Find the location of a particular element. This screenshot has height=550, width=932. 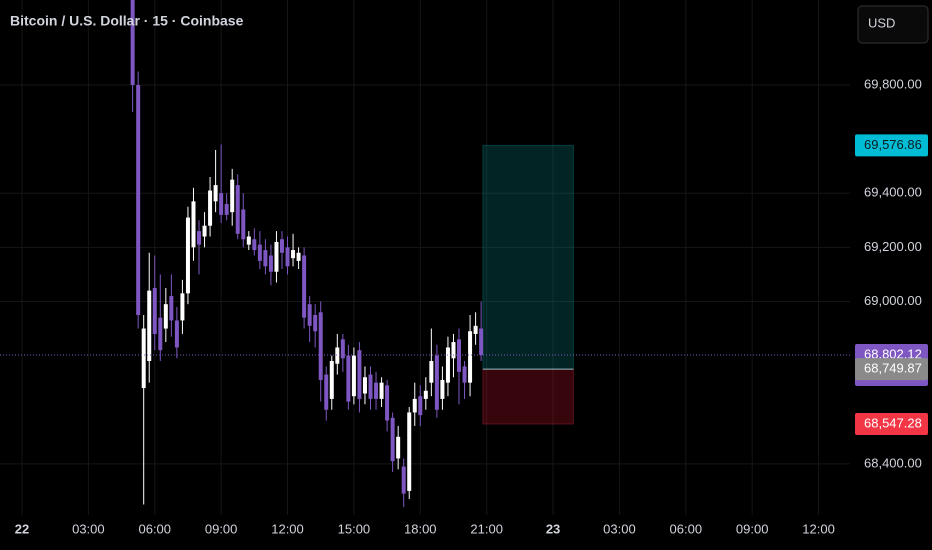

price-label: 68,547.28 is located at coordinates (893, 422).